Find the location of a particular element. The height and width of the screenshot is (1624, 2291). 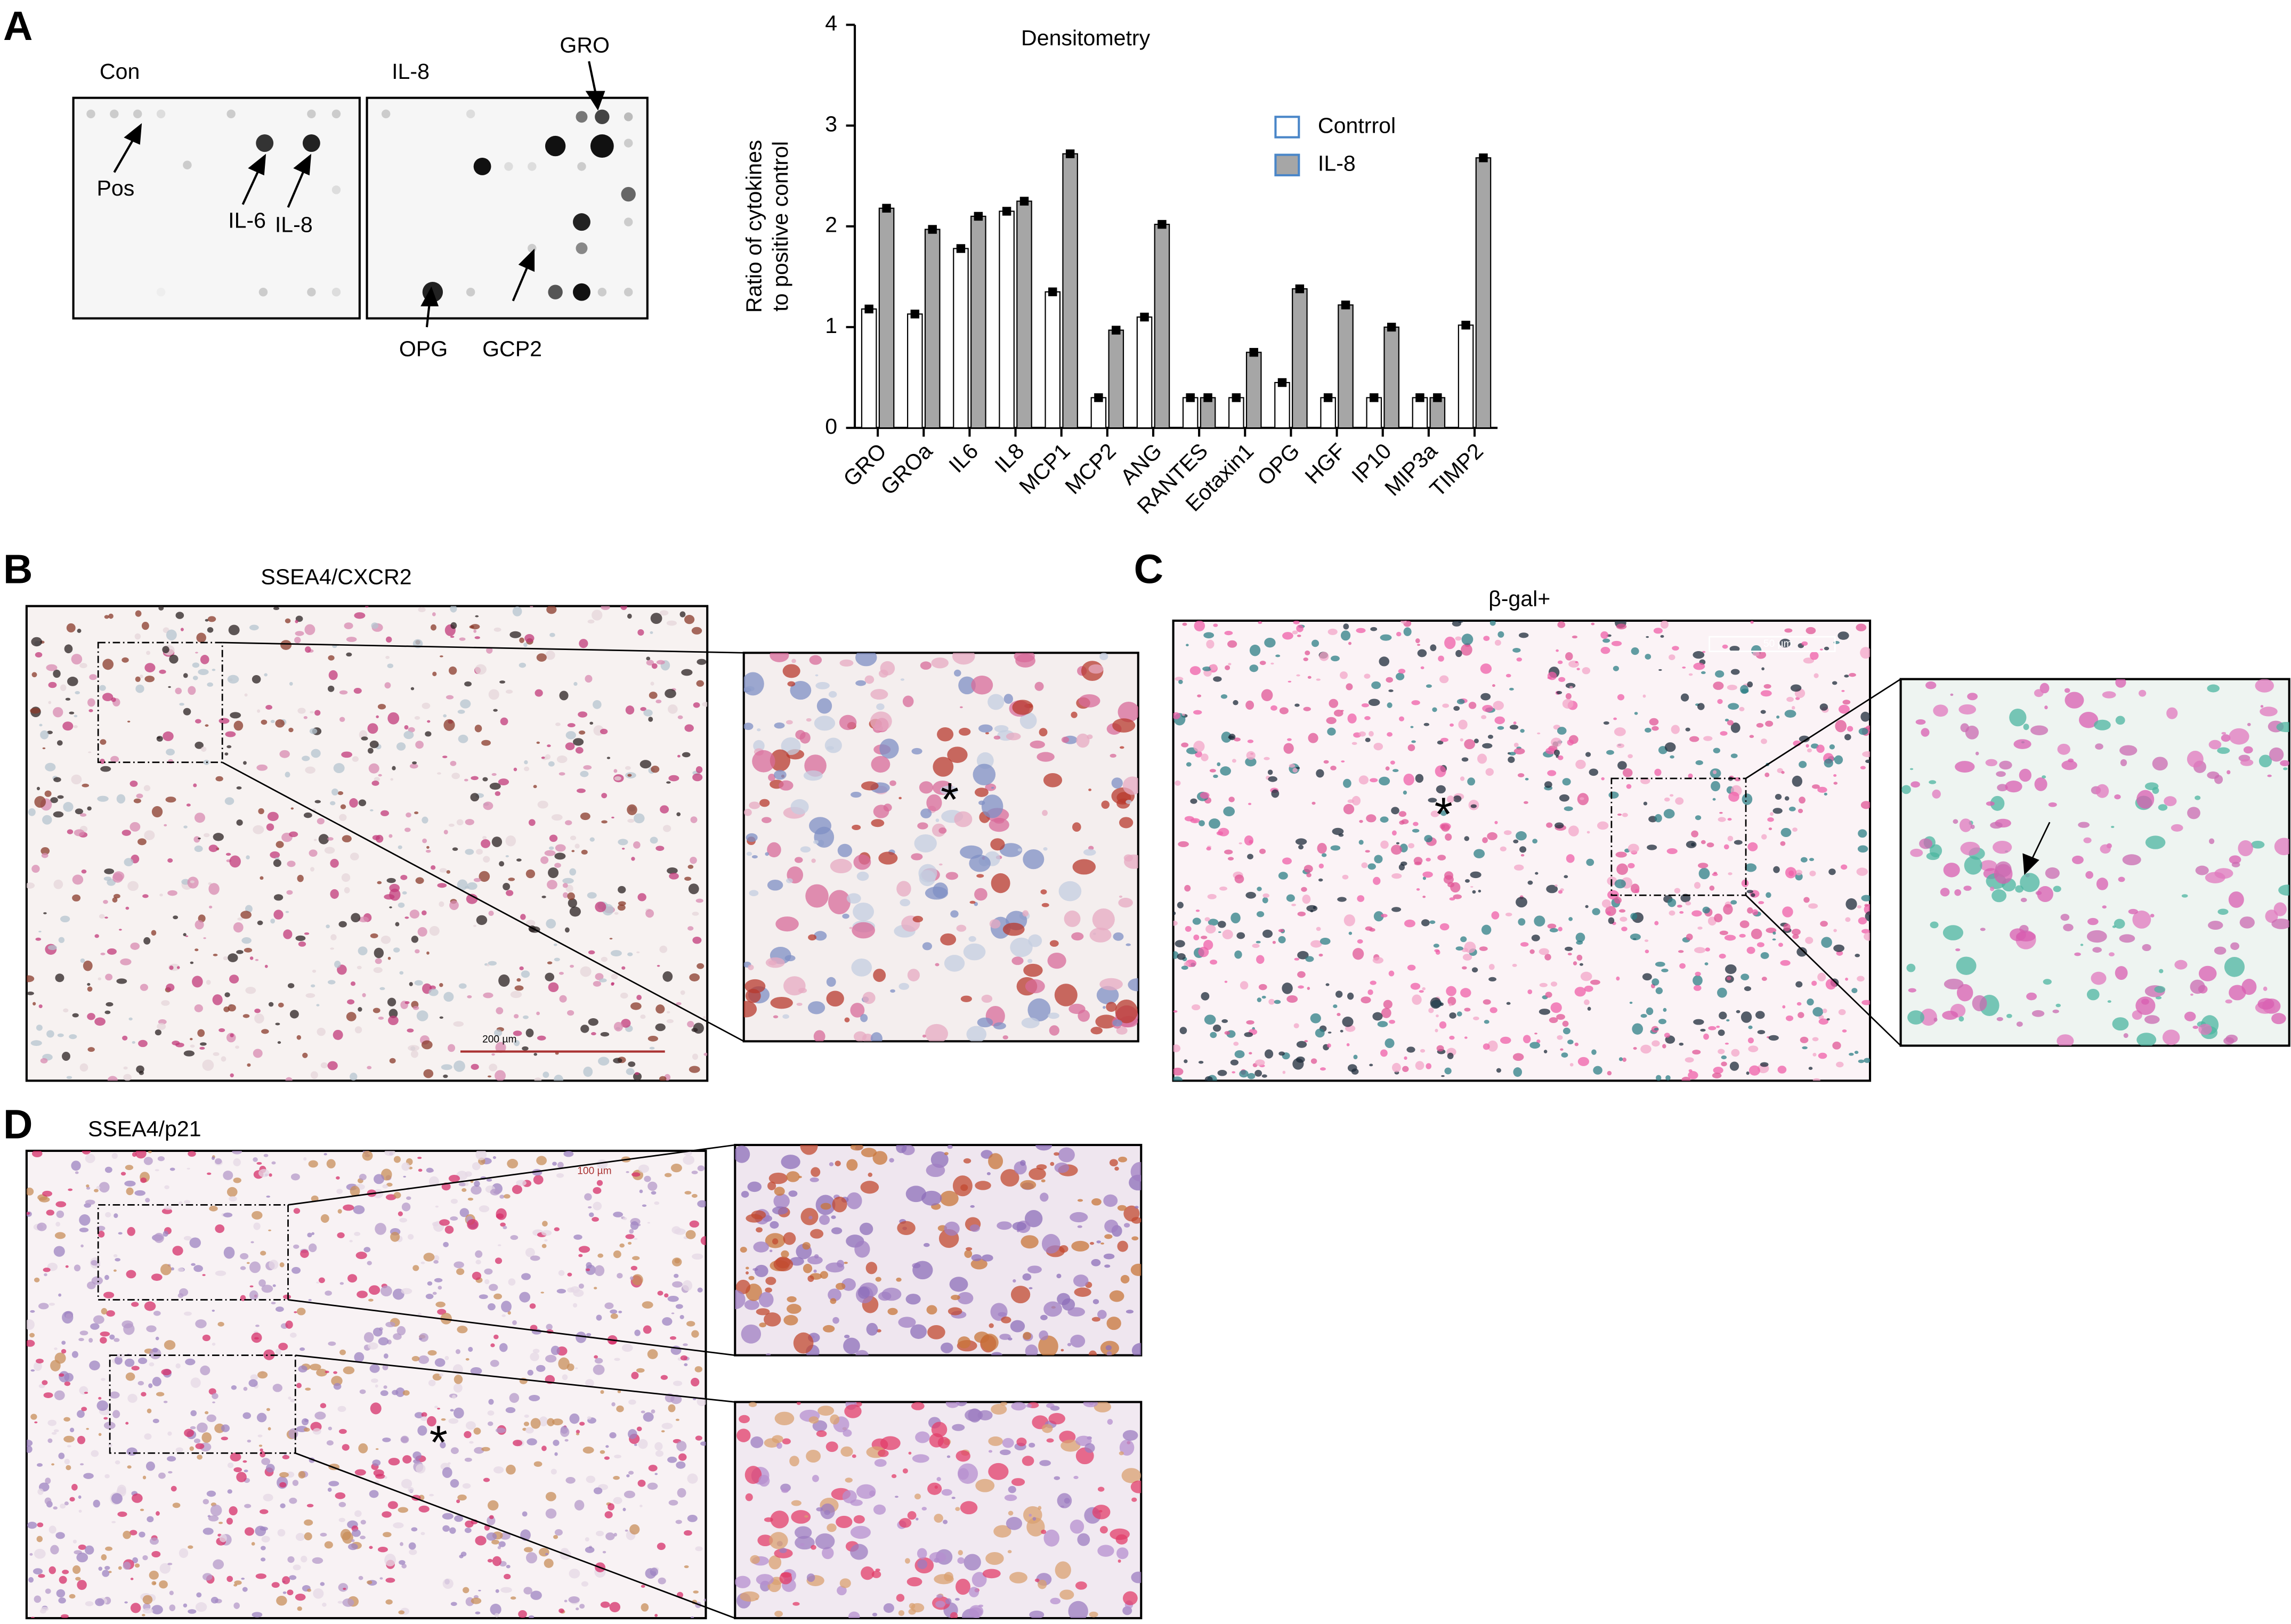

marker: * is located at coordinates (1444, 814).